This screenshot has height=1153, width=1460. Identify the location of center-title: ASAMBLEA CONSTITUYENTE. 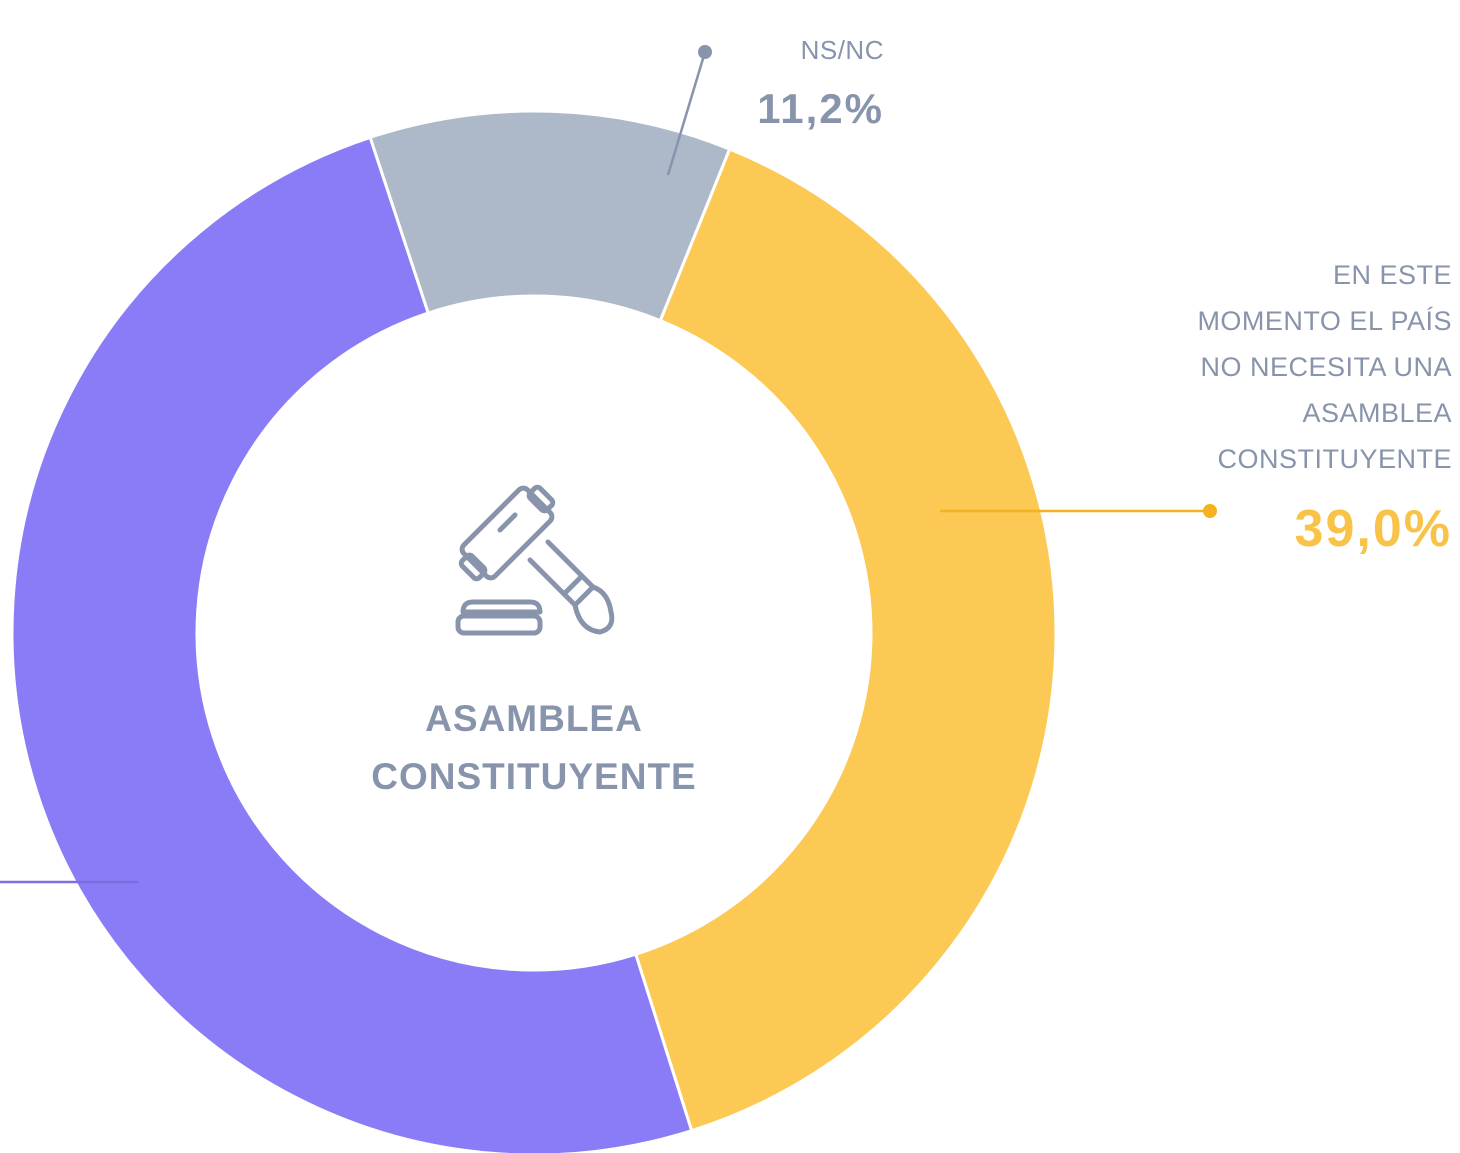
(534, 747).